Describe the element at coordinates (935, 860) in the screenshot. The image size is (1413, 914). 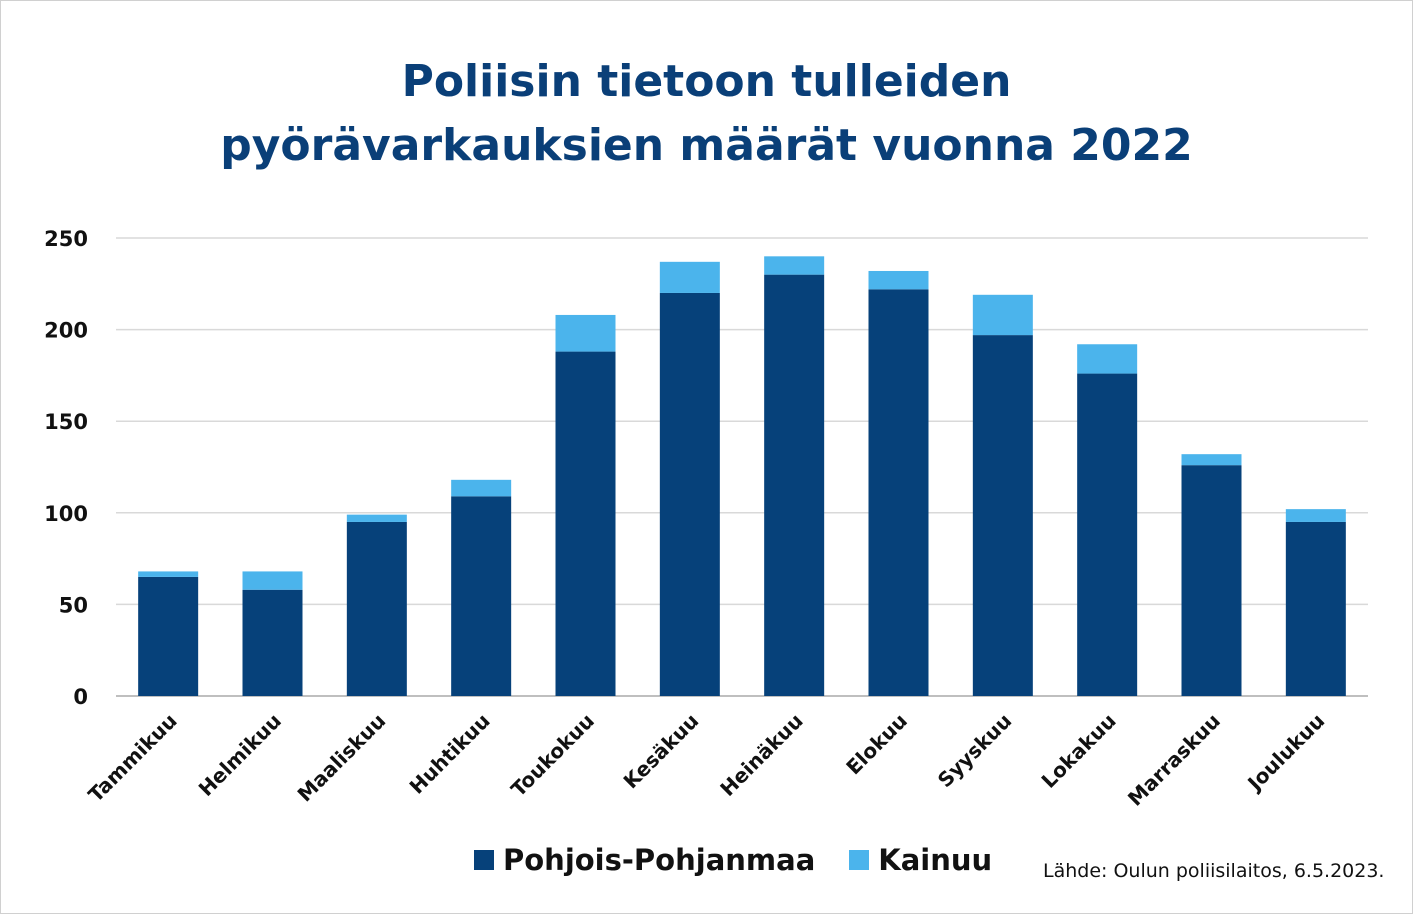
I see `legend-label-kainuu: Kainuu` at that location.